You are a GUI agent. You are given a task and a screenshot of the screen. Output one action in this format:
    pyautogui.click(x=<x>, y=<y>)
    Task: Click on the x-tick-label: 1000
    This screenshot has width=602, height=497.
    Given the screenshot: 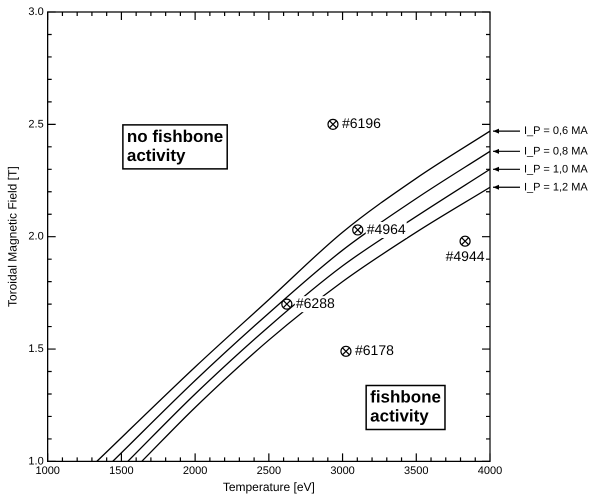 What is the action you would take?
    pyautogui.click(x=47, y=471)
    